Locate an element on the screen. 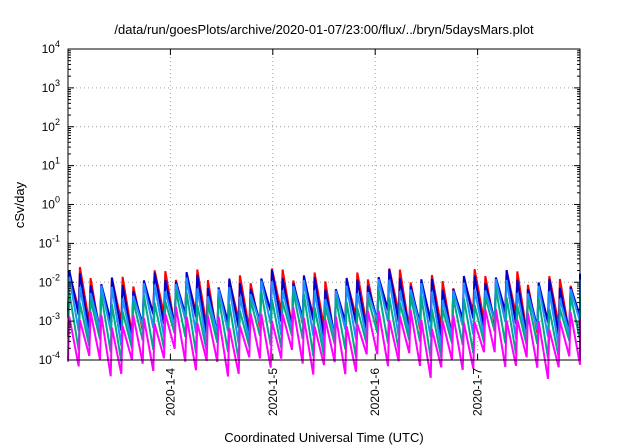  y-tick-label: 10⁻⁴ is located at coordinates (49, 358).